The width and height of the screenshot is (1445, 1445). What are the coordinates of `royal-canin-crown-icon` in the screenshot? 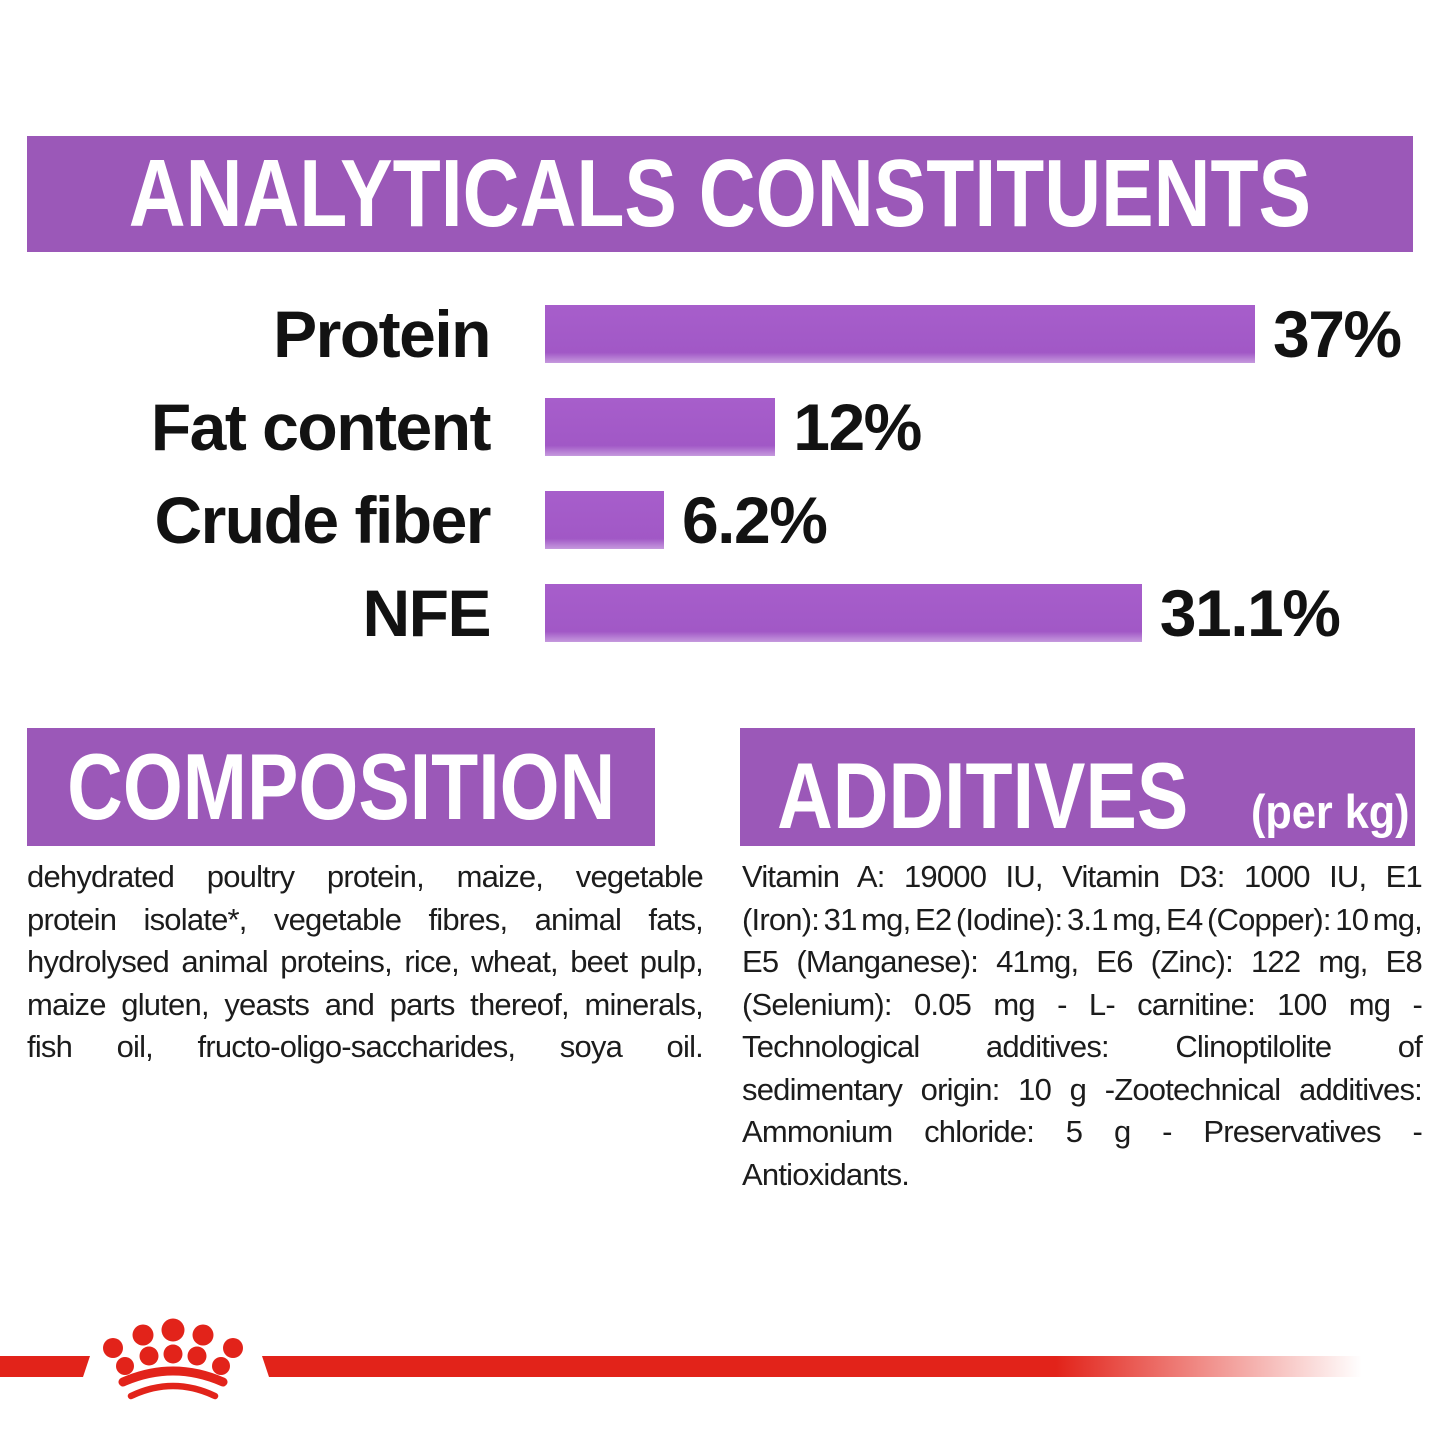 It's located at (173, 1359).